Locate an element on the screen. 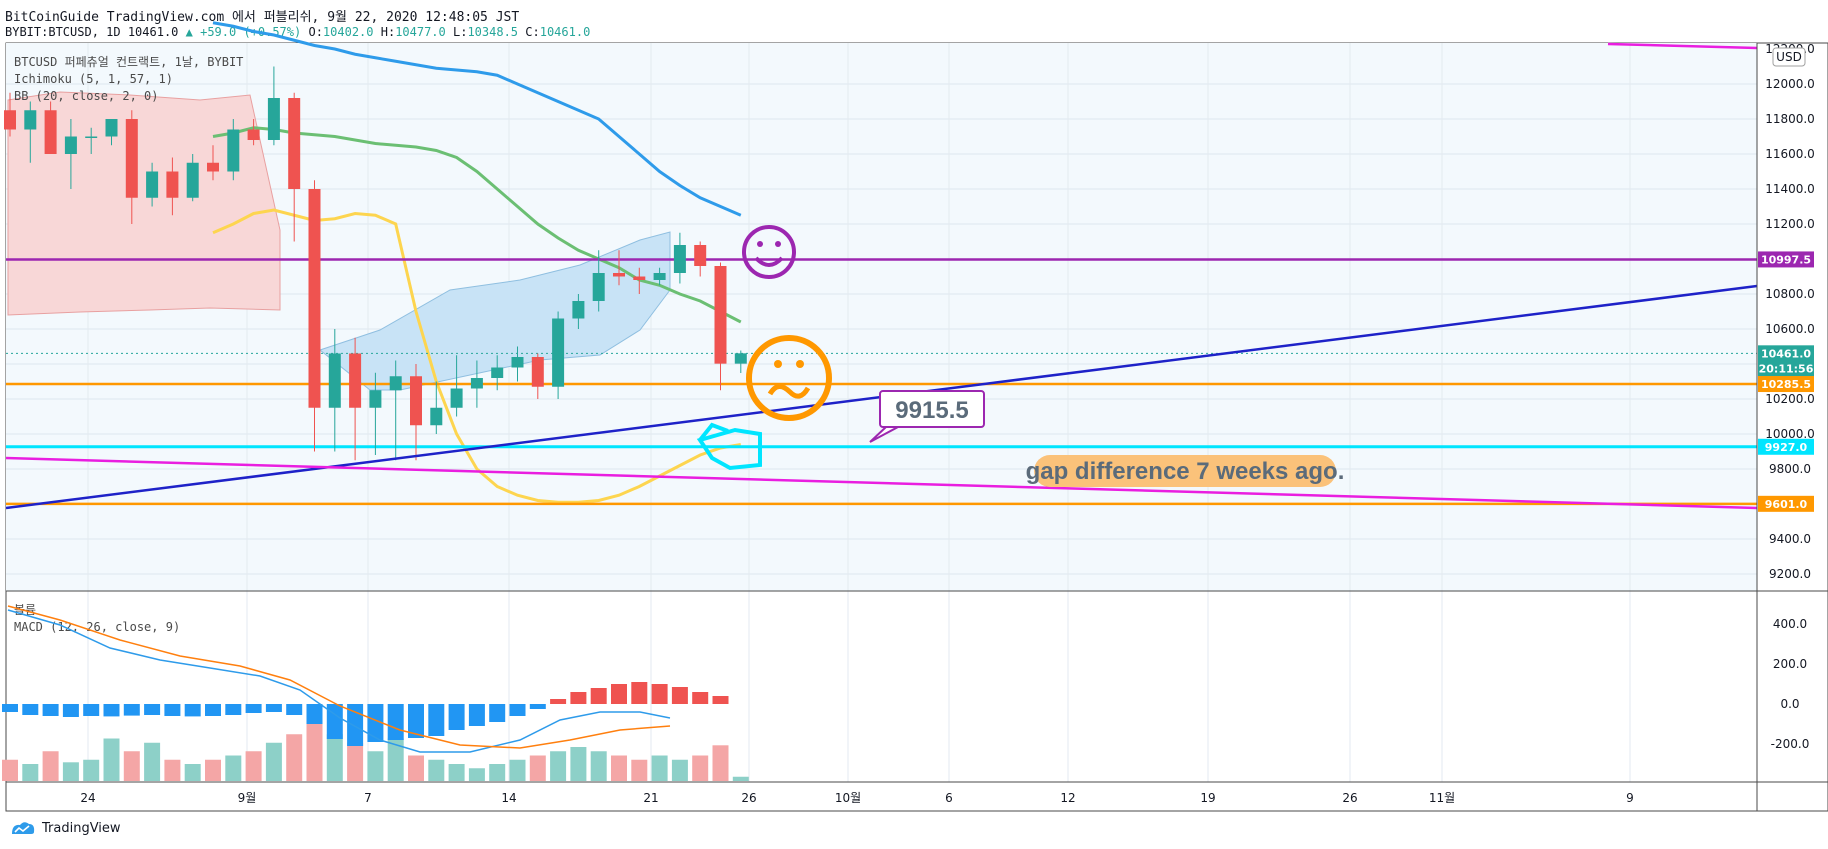 The image size is (1828, 849). price-tag-text: 10997.5 is located at coordinates (1786, 259).